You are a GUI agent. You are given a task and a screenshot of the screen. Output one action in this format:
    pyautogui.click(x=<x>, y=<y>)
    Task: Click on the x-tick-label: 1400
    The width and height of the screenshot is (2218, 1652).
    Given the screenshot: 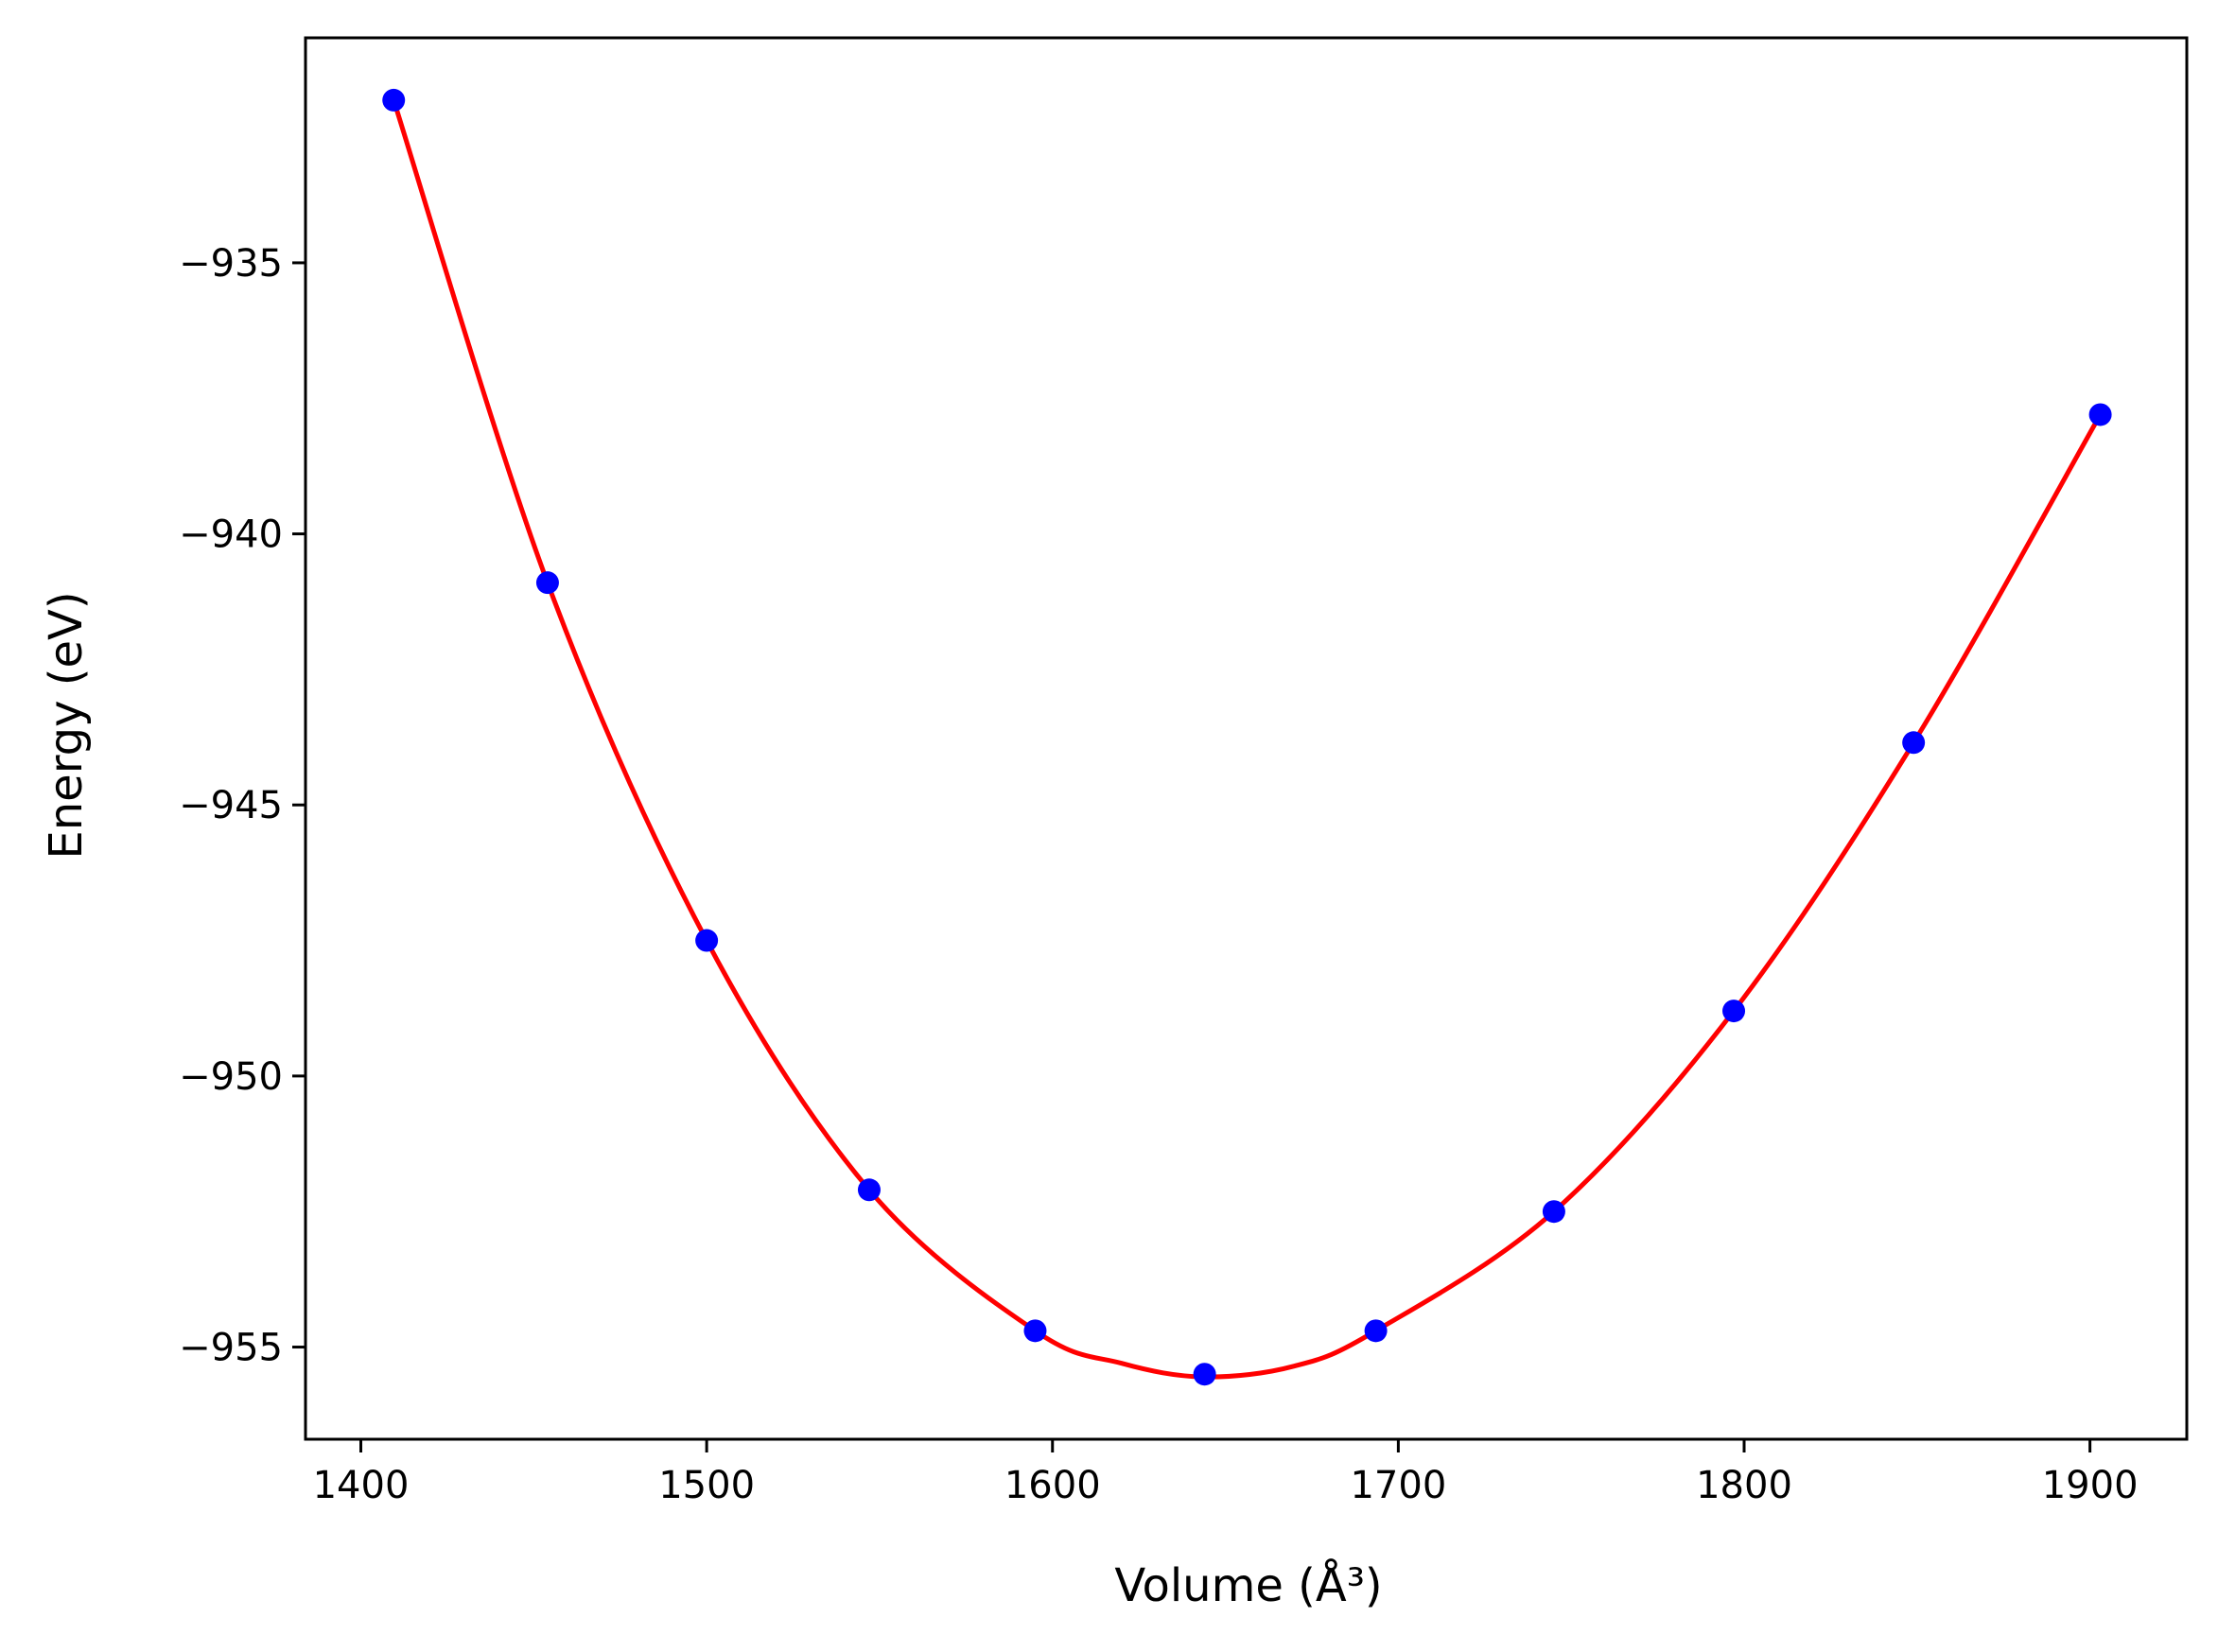 What is the action you would take?
    pyautogui.click(x=361, y=1486)
    